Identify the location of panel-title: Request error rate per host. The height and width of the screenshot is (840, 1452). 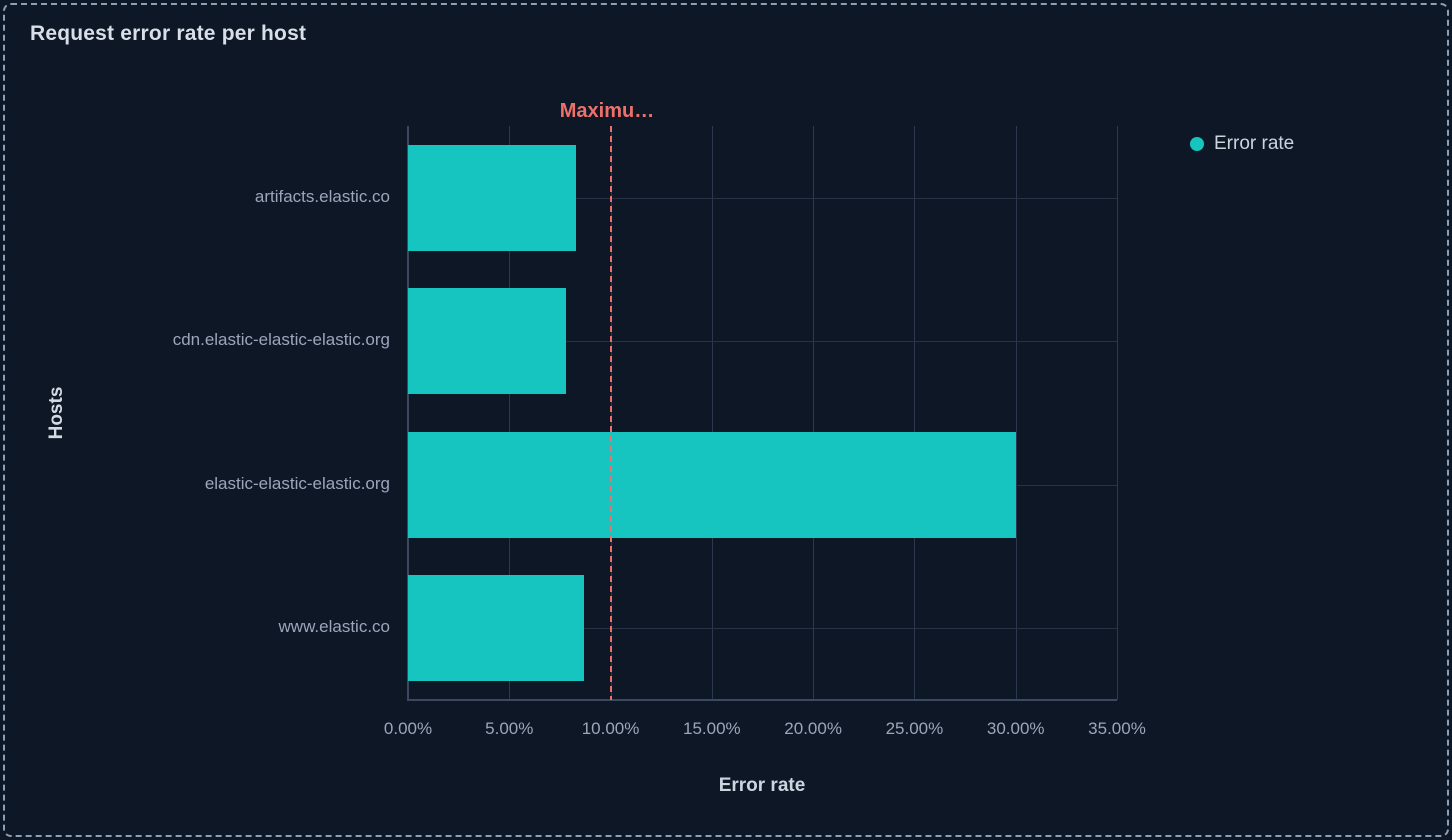
(168, 33).